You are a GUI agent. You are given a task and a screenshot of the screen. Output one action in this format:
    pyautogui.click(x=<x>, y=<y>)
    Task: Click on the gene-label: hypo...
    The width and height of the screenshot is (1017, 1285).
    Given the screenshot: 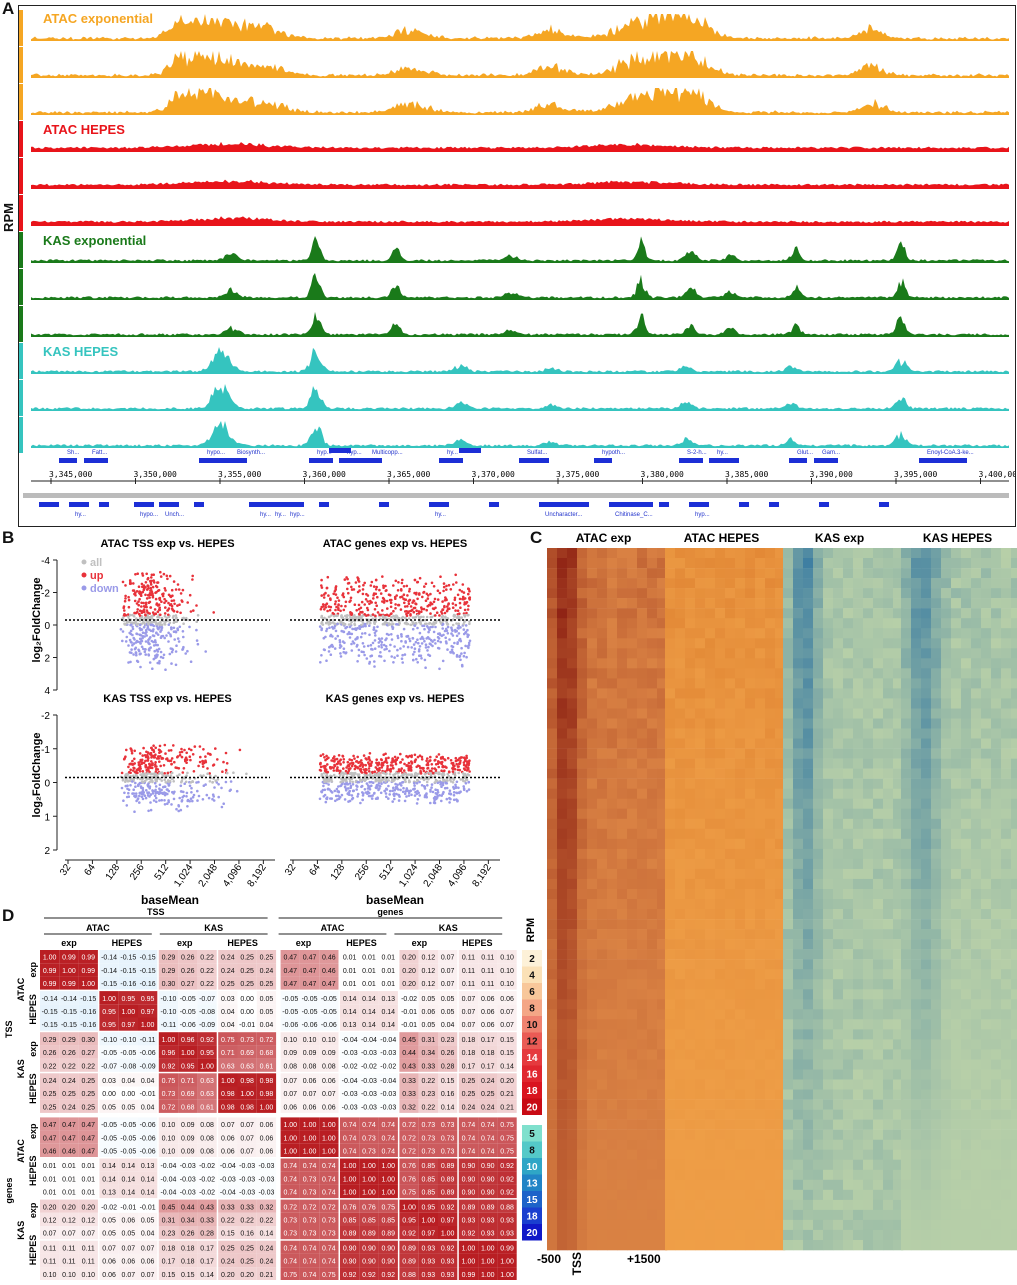 What is the action you would take?
    pyautogui.click(x=216, y=453)
    